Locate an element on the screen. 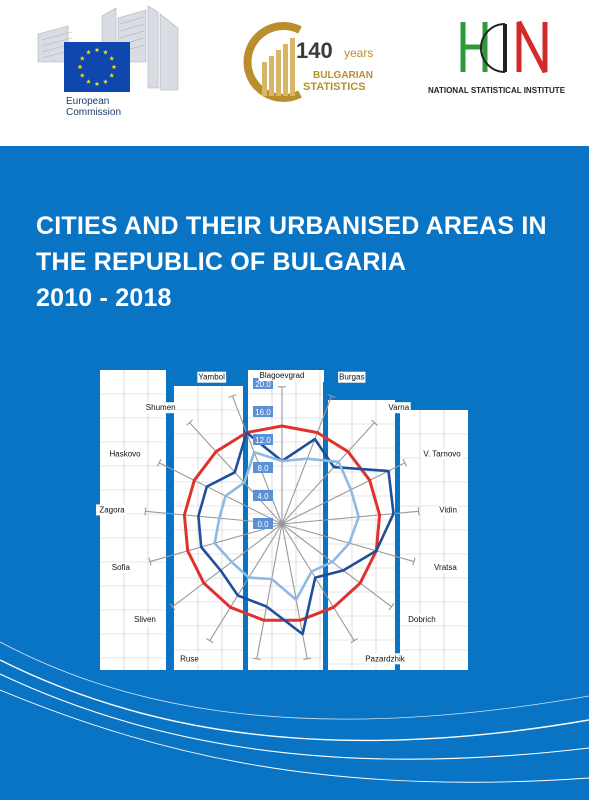 This screenshot has width=589, height=800. ec-line1: European is located at coordinates (88, 101).